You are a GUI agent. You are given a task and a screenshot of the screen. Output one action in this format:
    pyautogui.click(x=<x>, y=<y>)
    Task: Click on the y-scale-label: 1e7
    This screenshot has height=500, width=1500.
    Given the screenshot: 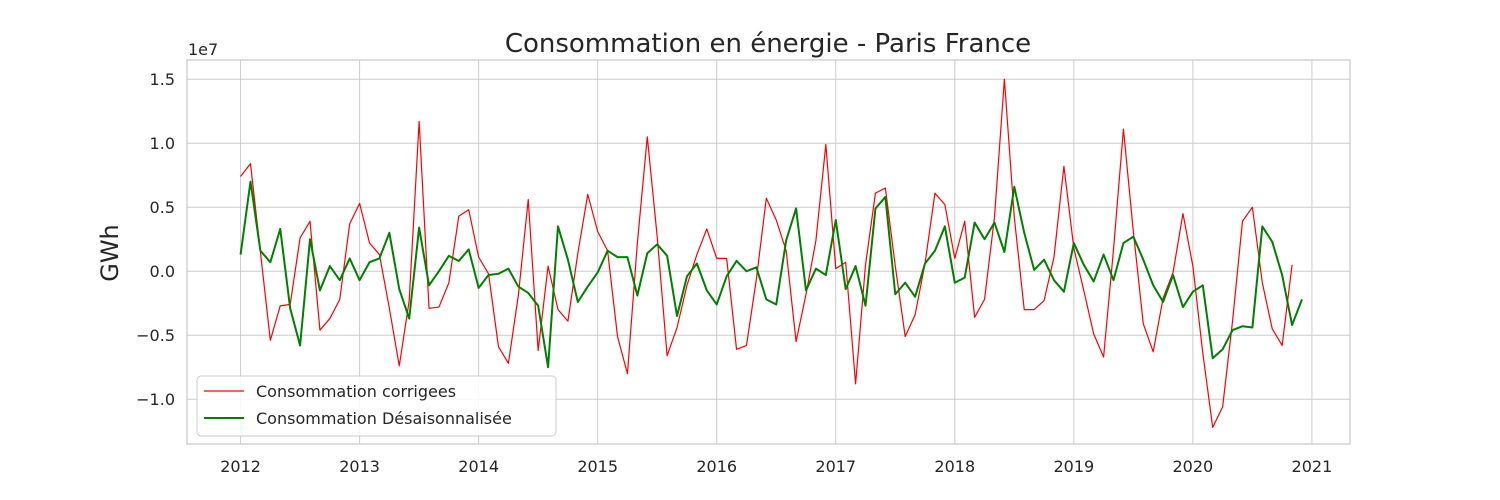 What is the action you would take?
    pyautogui.click(x=203, y=49)
    